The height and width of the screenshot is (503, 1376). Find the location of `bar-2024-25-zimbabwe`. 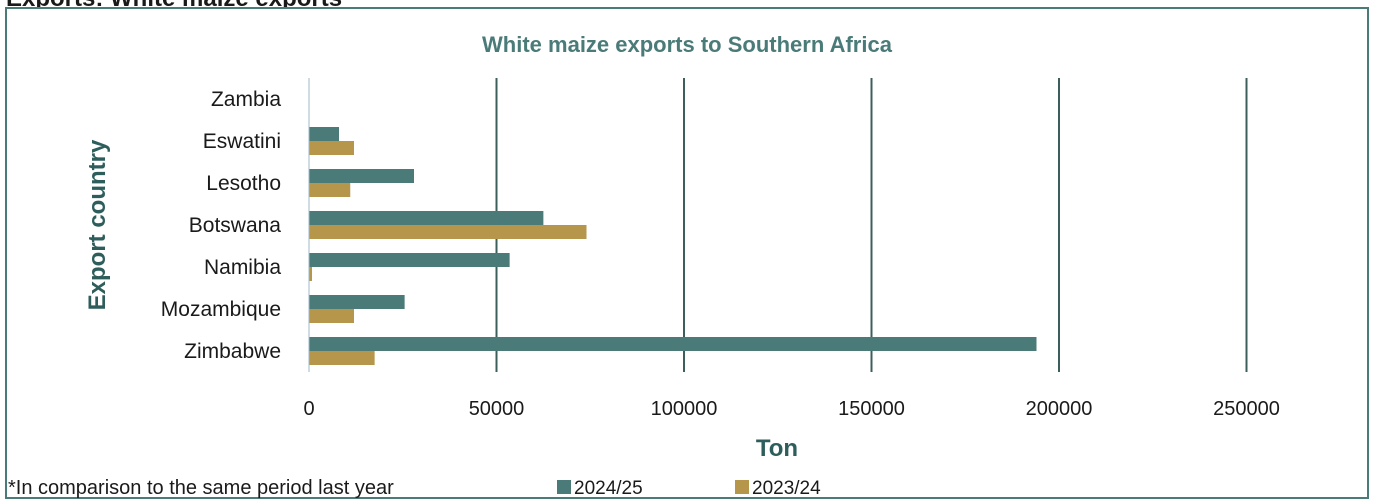

bar-2024-25-zimbabwe is located at coordinates (673, 344).